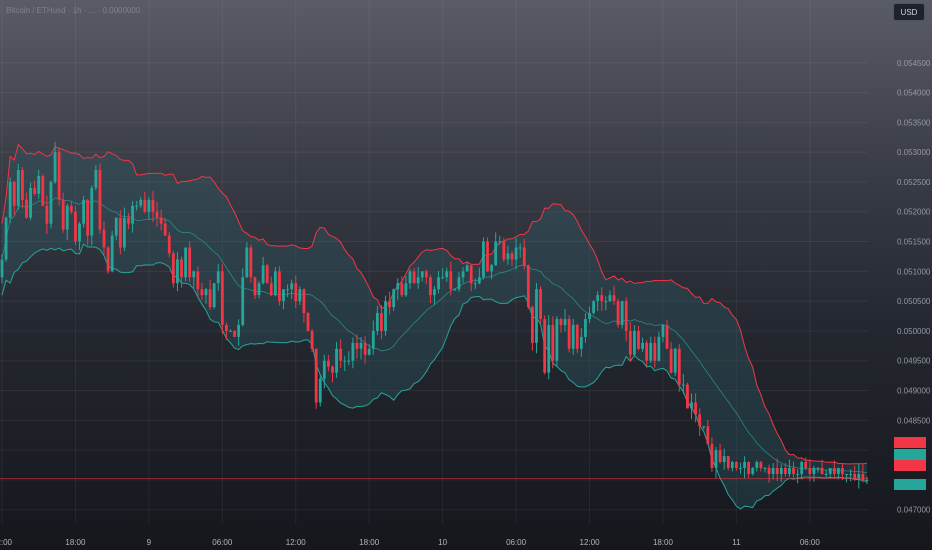  I want to click on x-tick-label: 12:00, so click(590, 542).